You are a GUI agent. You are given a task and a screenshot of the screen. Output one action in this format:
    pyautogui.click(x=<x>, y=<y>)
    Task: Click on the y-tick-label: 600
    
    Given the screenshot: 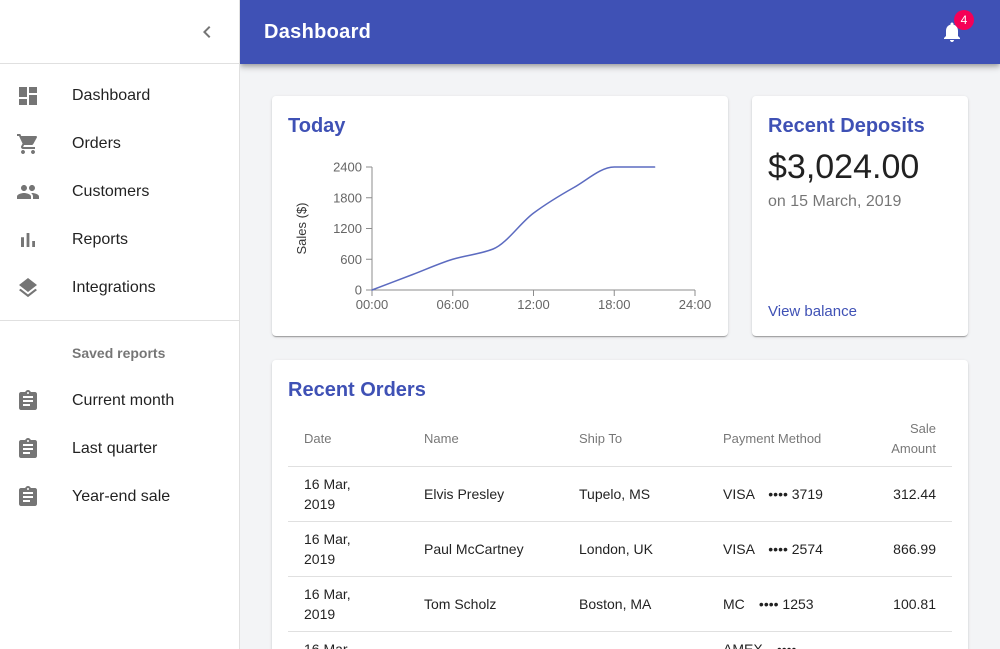 What is the action you would take?
    pyautogui.click(x=351, y=259)
    